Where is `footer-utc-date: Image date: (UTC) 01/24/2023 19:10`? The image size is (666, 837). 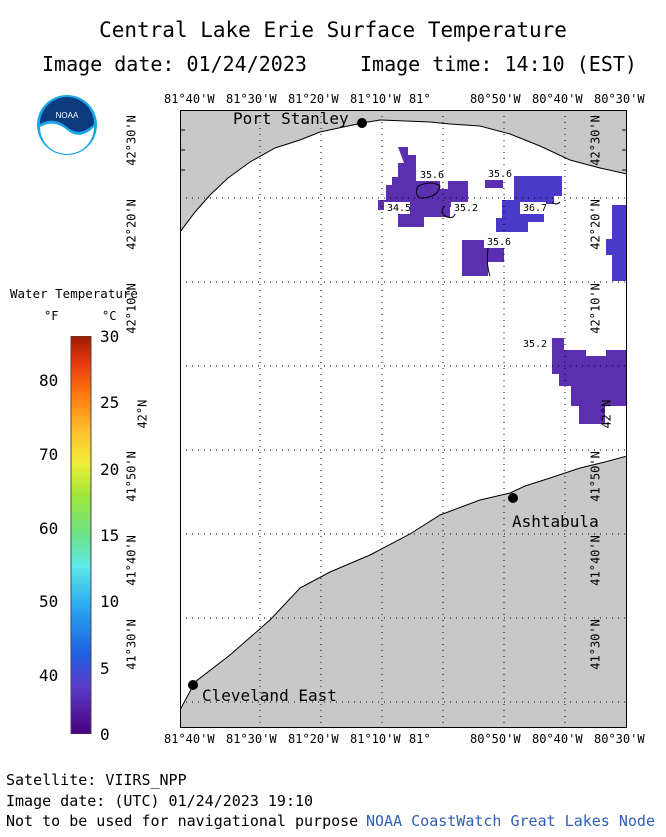
footer-utc-date: Image date: (UTC) 01/24/2023 19:10 is located at coordinates (160, 801).